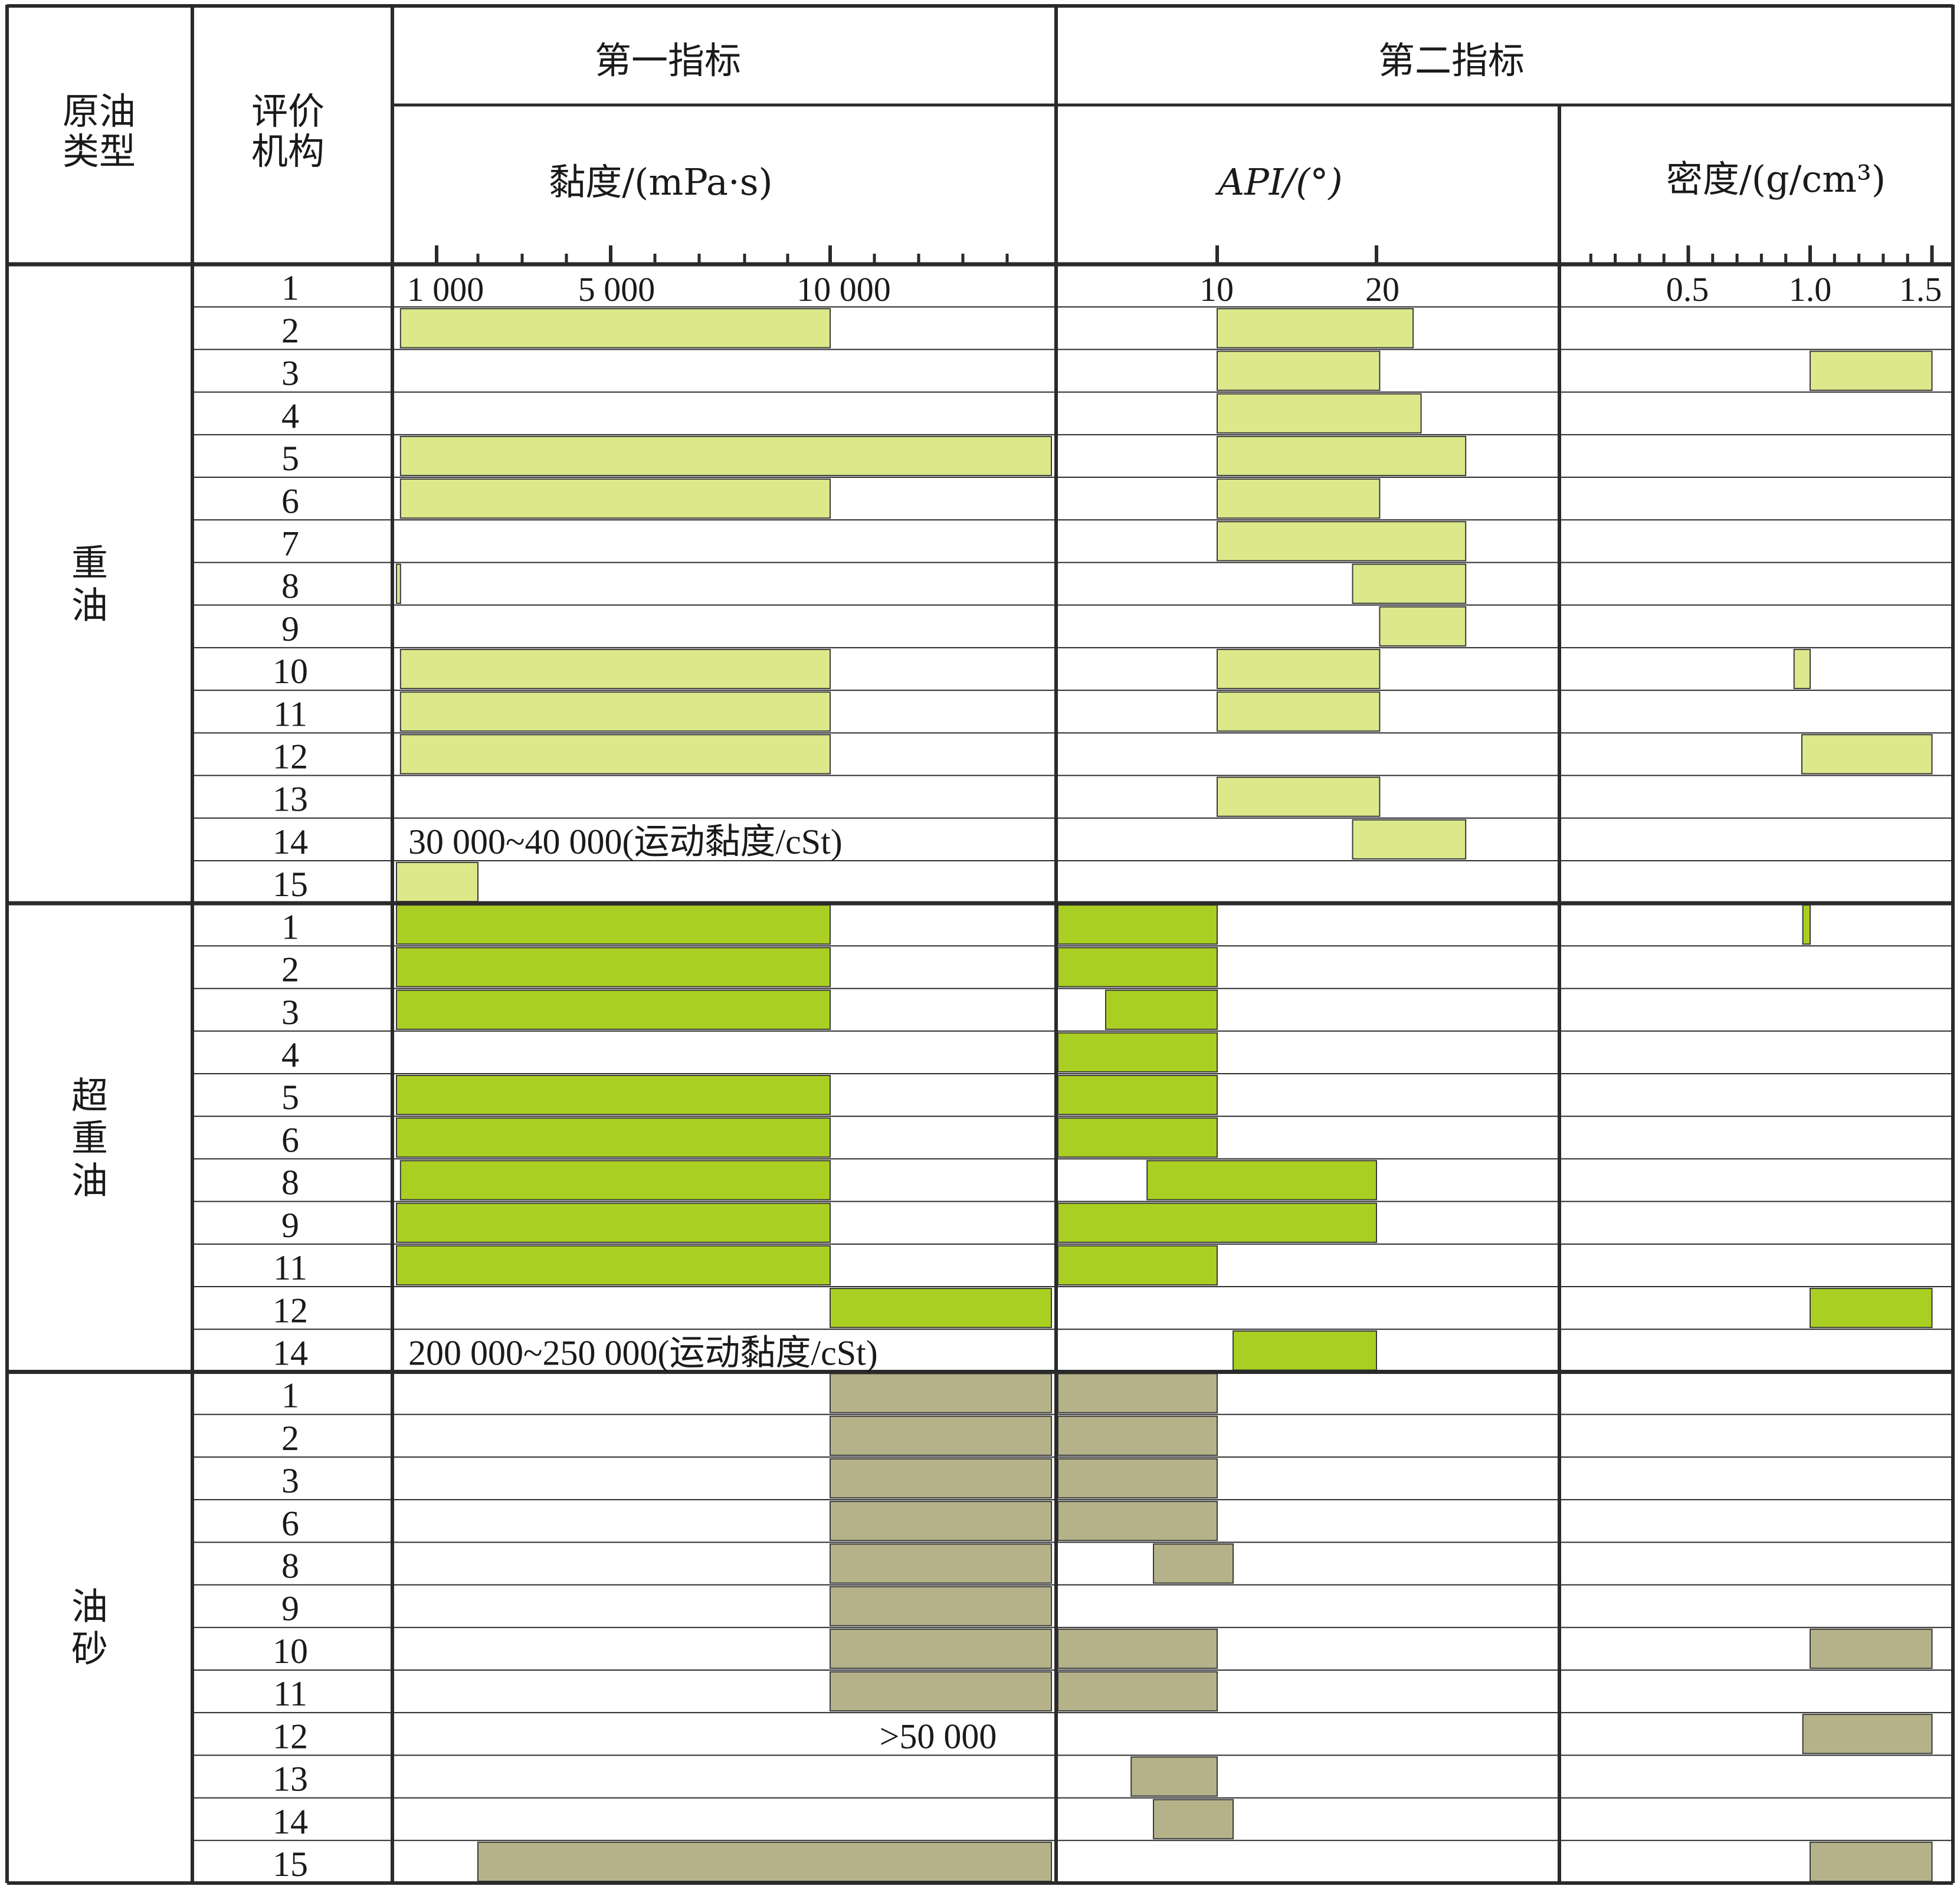 Image resolution: width=1960 pixels, height=1886 pixels. I want to click on viscosity-tick-label-5000: 5 000, so click(616, 289).